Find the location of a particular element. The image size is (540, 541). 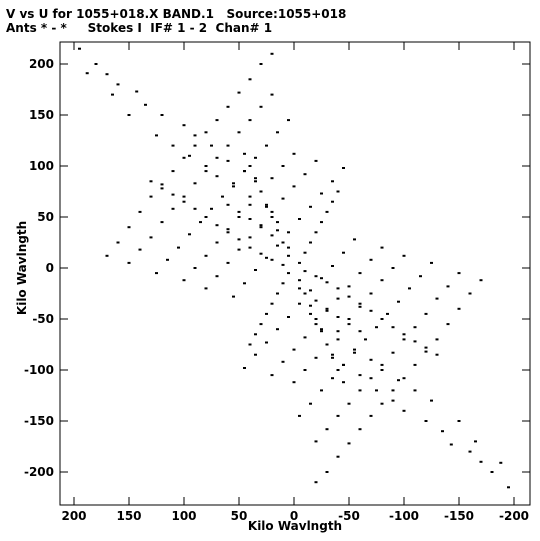

y-tick-label: 0 is located at coordinates (50, 268).